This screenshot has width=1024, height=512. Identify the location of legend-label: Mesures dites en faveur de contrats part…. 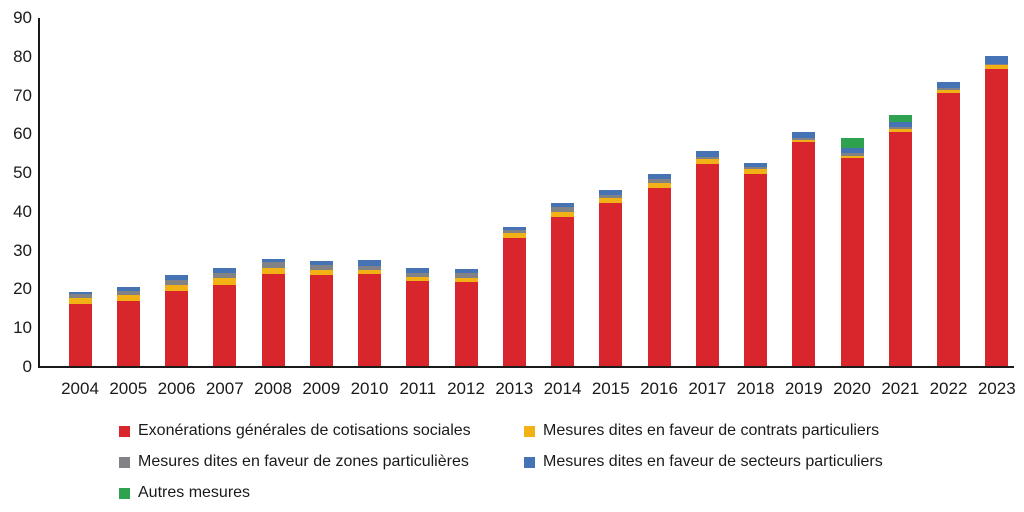
(711, 430).